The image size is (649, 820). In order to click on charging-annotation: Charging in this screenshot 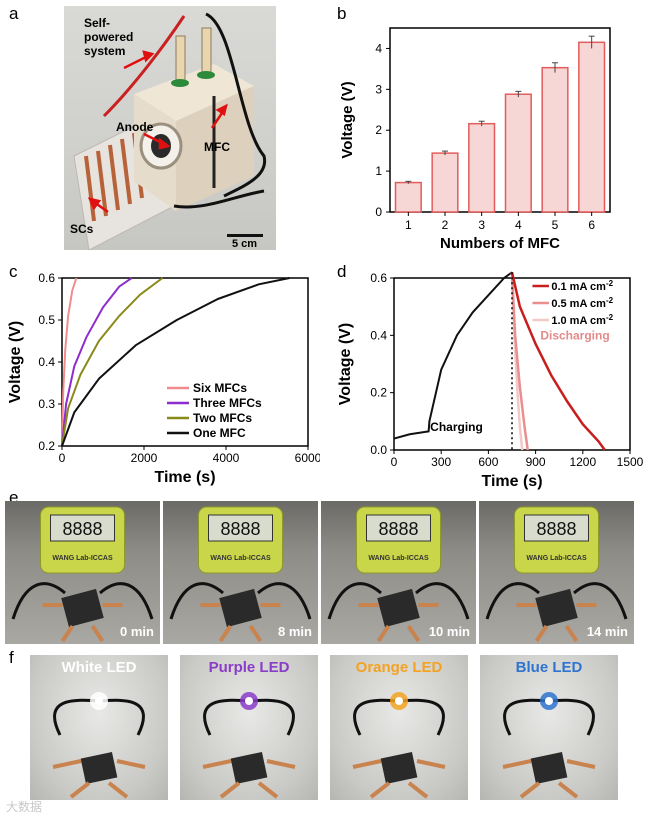, I will do `click(456, 427)`.